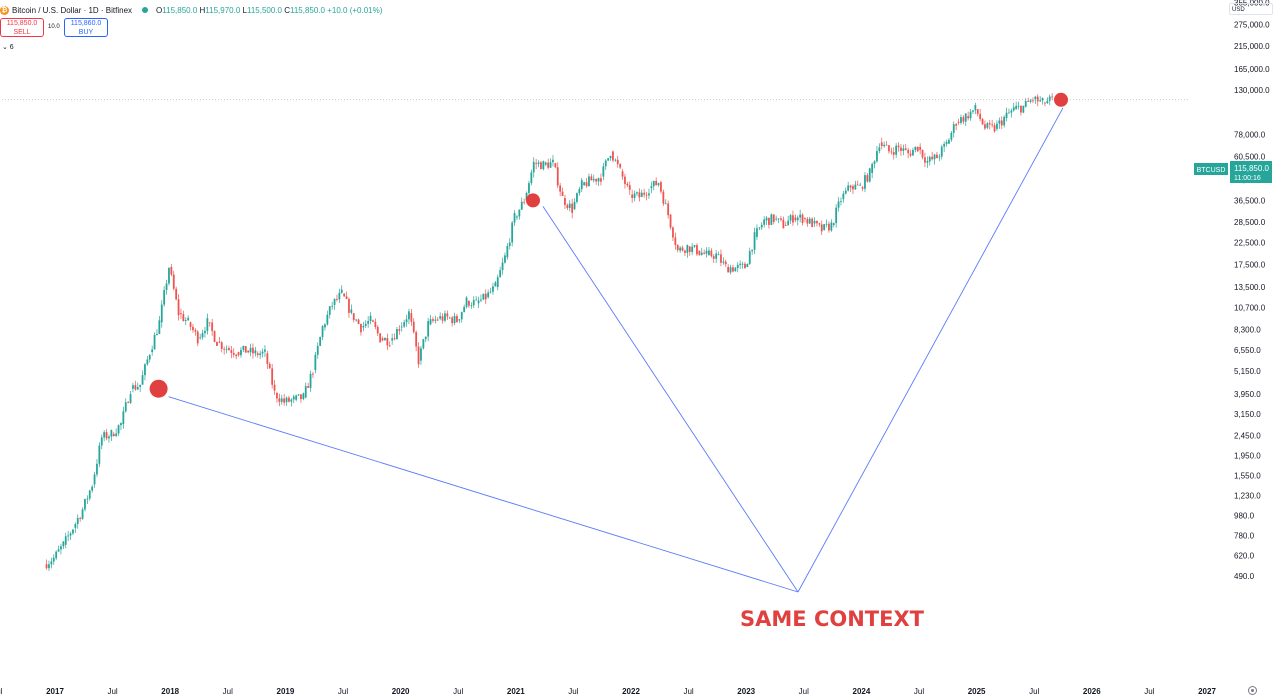  Describe the element at coordinates (8, 47) in the screenshot. I see `indicators-collapse-button: ⌄ 6` at that location.